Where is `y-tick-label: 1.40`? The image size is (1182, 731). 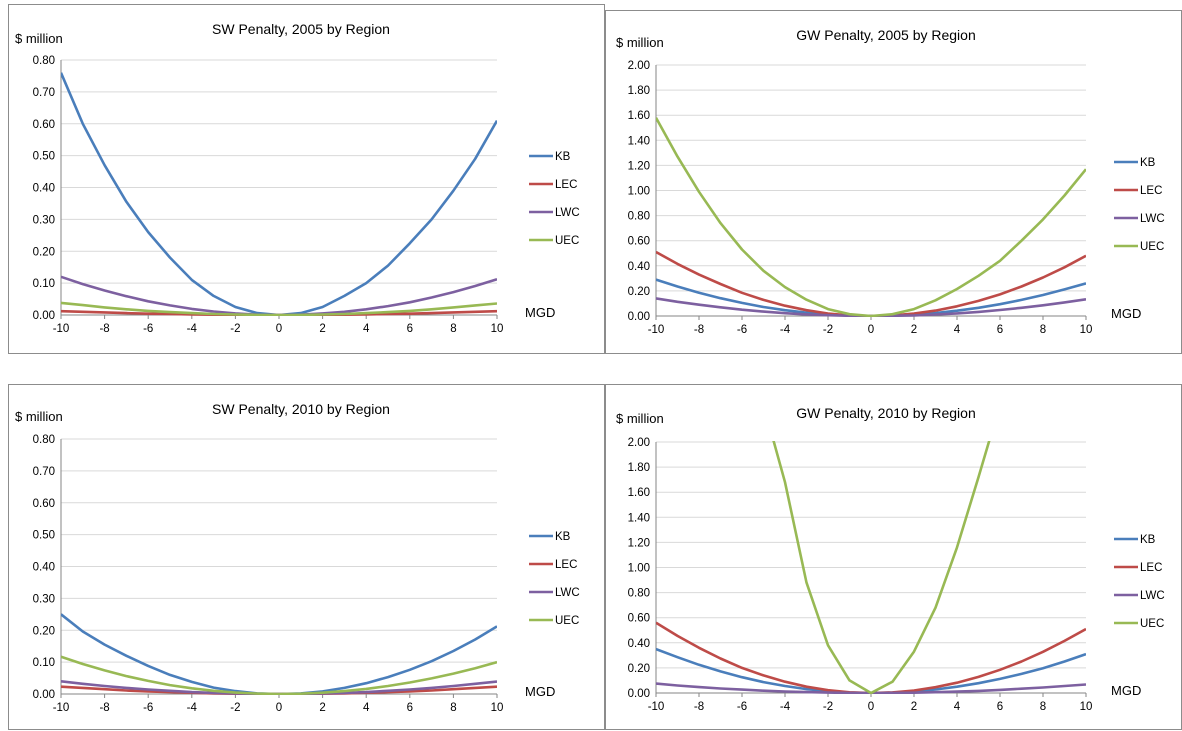
y-tick-label: 1.40 is located at coordinates (639, 518).